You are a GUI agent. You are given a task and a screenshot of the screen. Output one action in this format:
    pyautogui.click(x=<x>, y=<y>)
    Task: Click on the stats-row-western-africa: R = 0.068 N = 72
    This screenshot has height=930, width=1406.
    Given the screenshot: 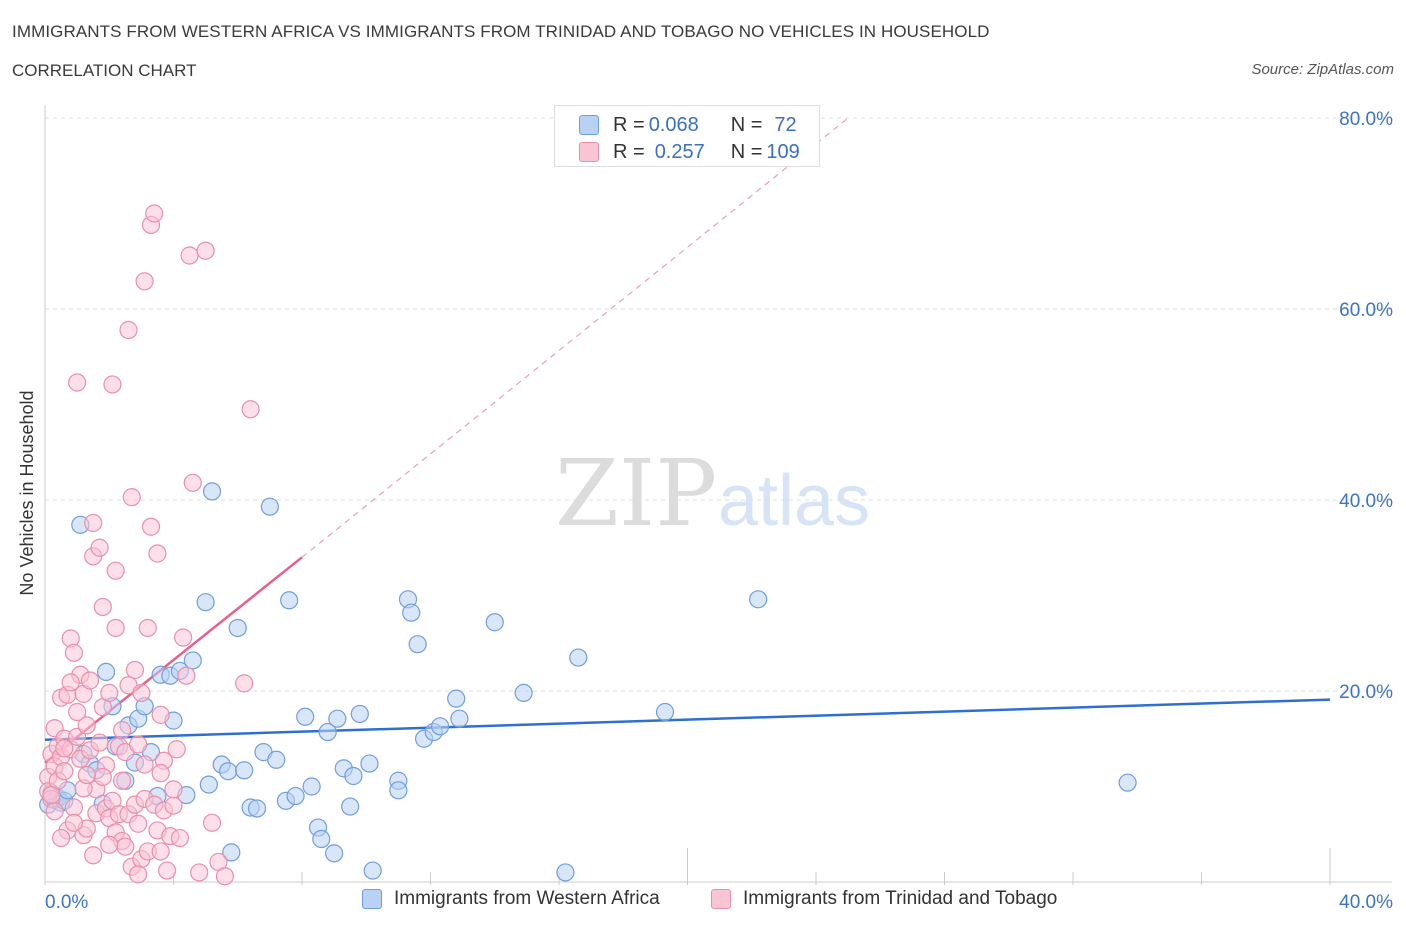 What is the action you would take?
    pyautogui.click(x=688, y=125)
    